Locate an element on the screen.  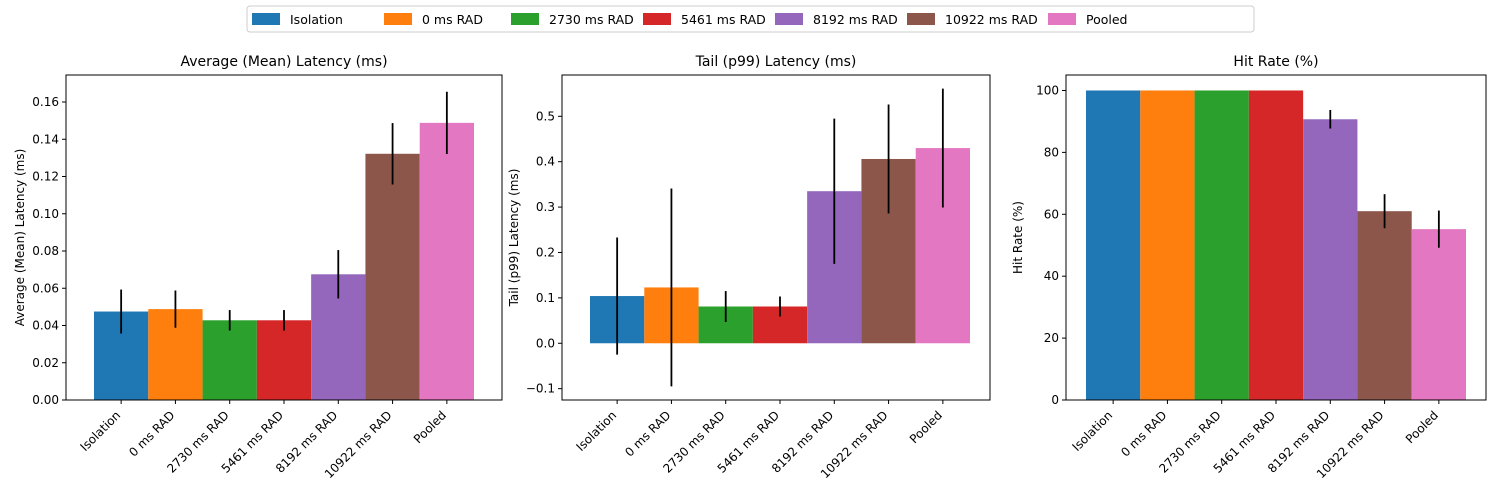
legend-label-pooled: Pooled is located at coordinates (1107, 19).